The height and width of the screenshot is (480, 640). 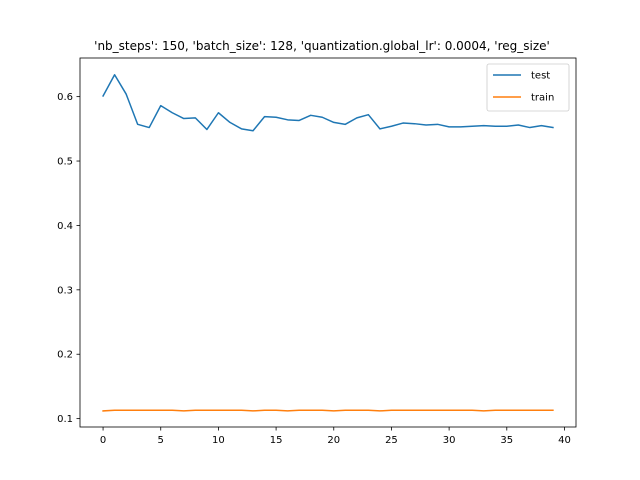 I want to click on y-tick-label: 0.2, so click(x=65, y=355).